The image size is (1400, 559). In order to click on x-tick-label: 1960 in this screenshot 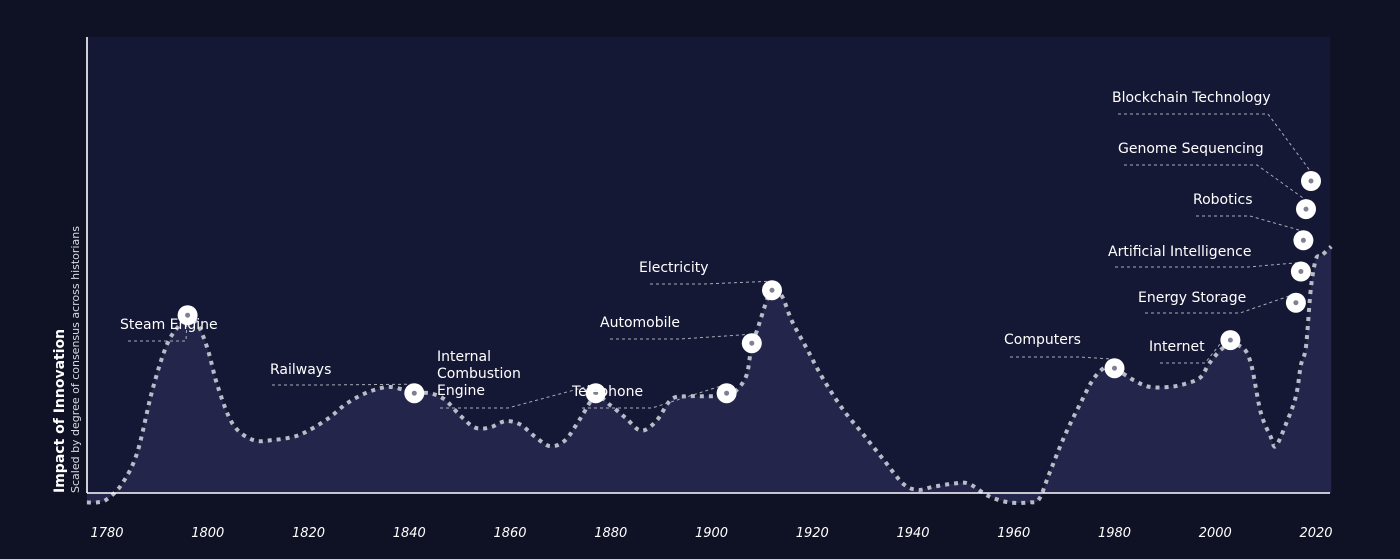, I will do `click(1013, 533)`.